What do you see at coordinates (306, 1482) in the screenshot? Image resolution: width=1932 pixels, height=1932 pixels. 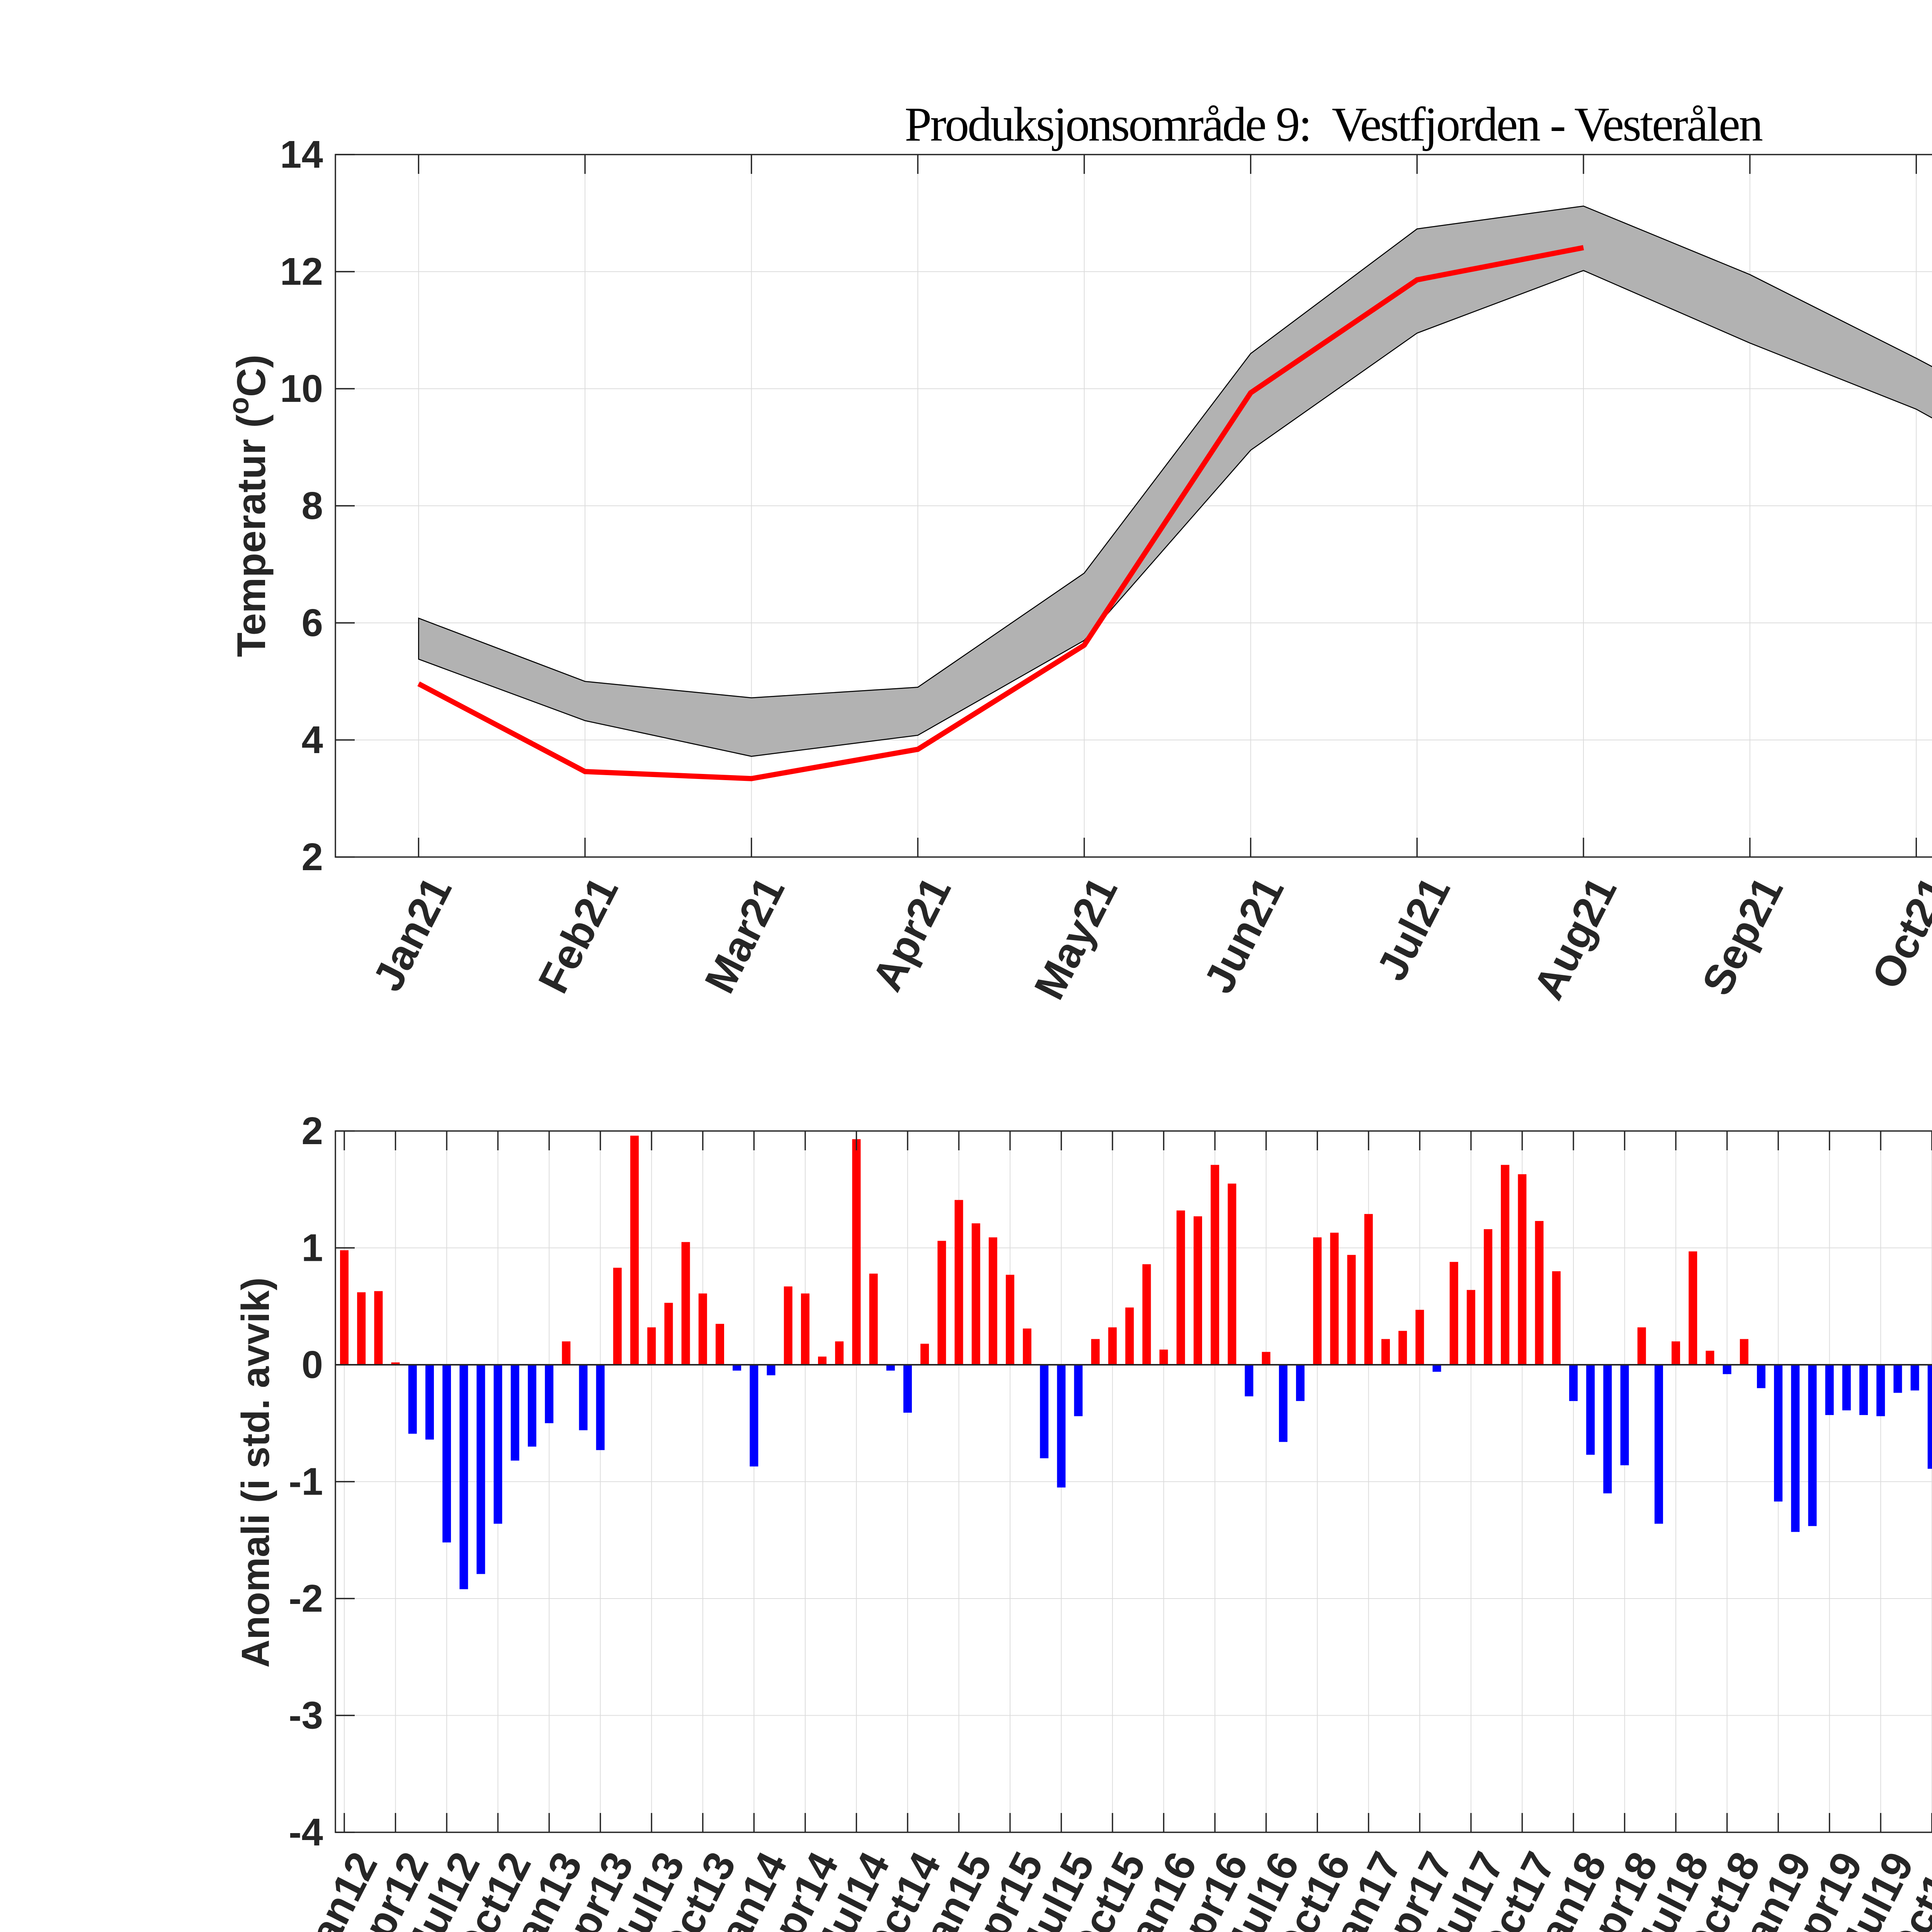 I see `svg-text: -1` at bounding box center [306, 1482].